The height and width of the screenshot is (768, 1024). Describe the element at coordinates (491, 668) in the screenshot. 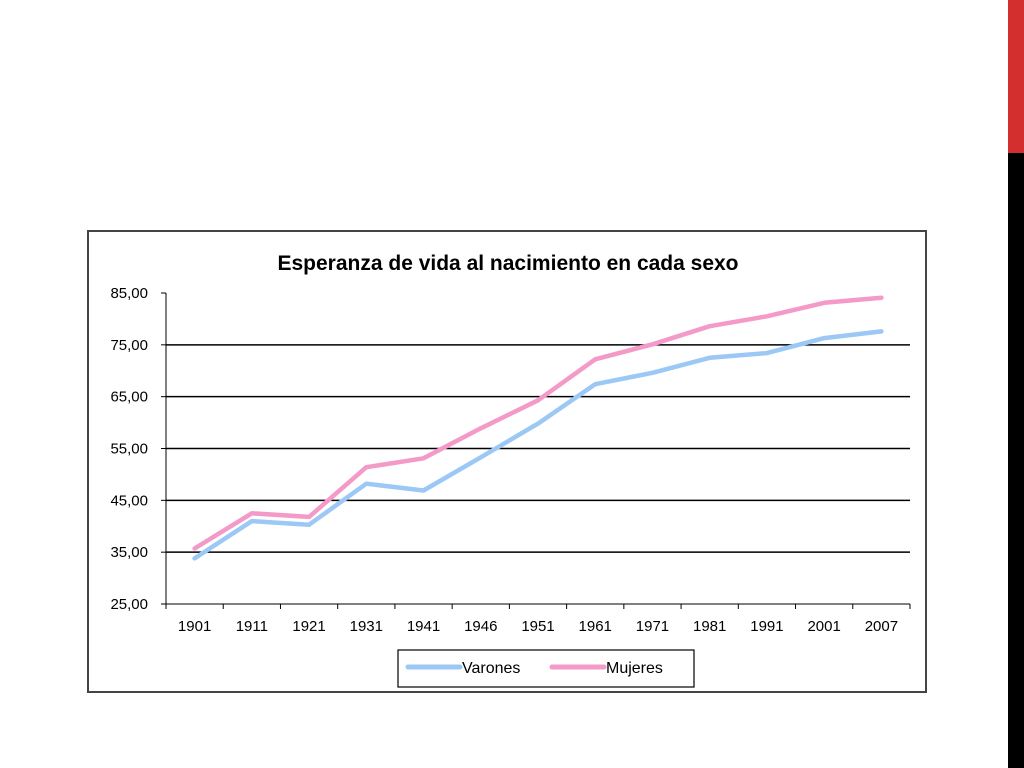

I see `legend-label-varones: Varones` at that location.